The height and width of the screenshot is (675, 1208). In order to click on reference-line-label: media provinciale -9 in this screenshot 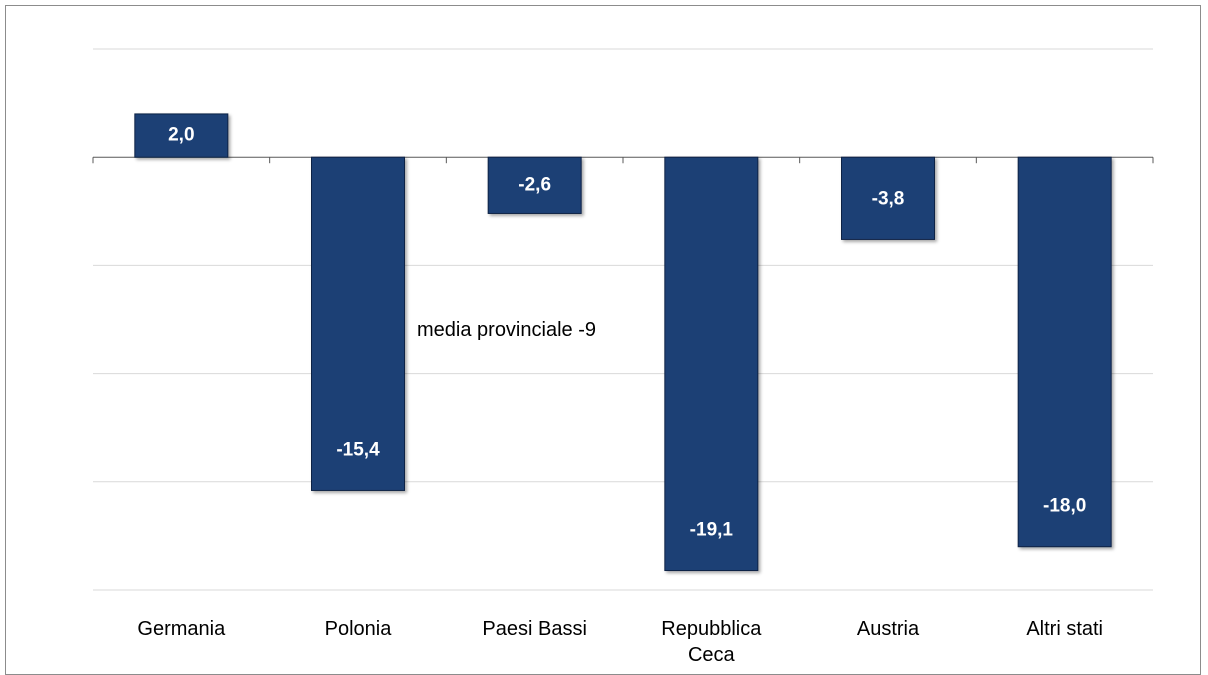, I will do `click(506, 330)`.